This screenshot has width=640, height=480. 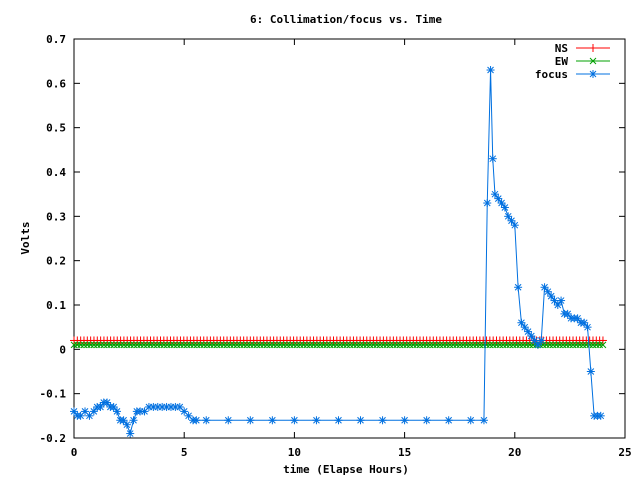 I want to click on data-point-ns, so click(x=602, y=340).